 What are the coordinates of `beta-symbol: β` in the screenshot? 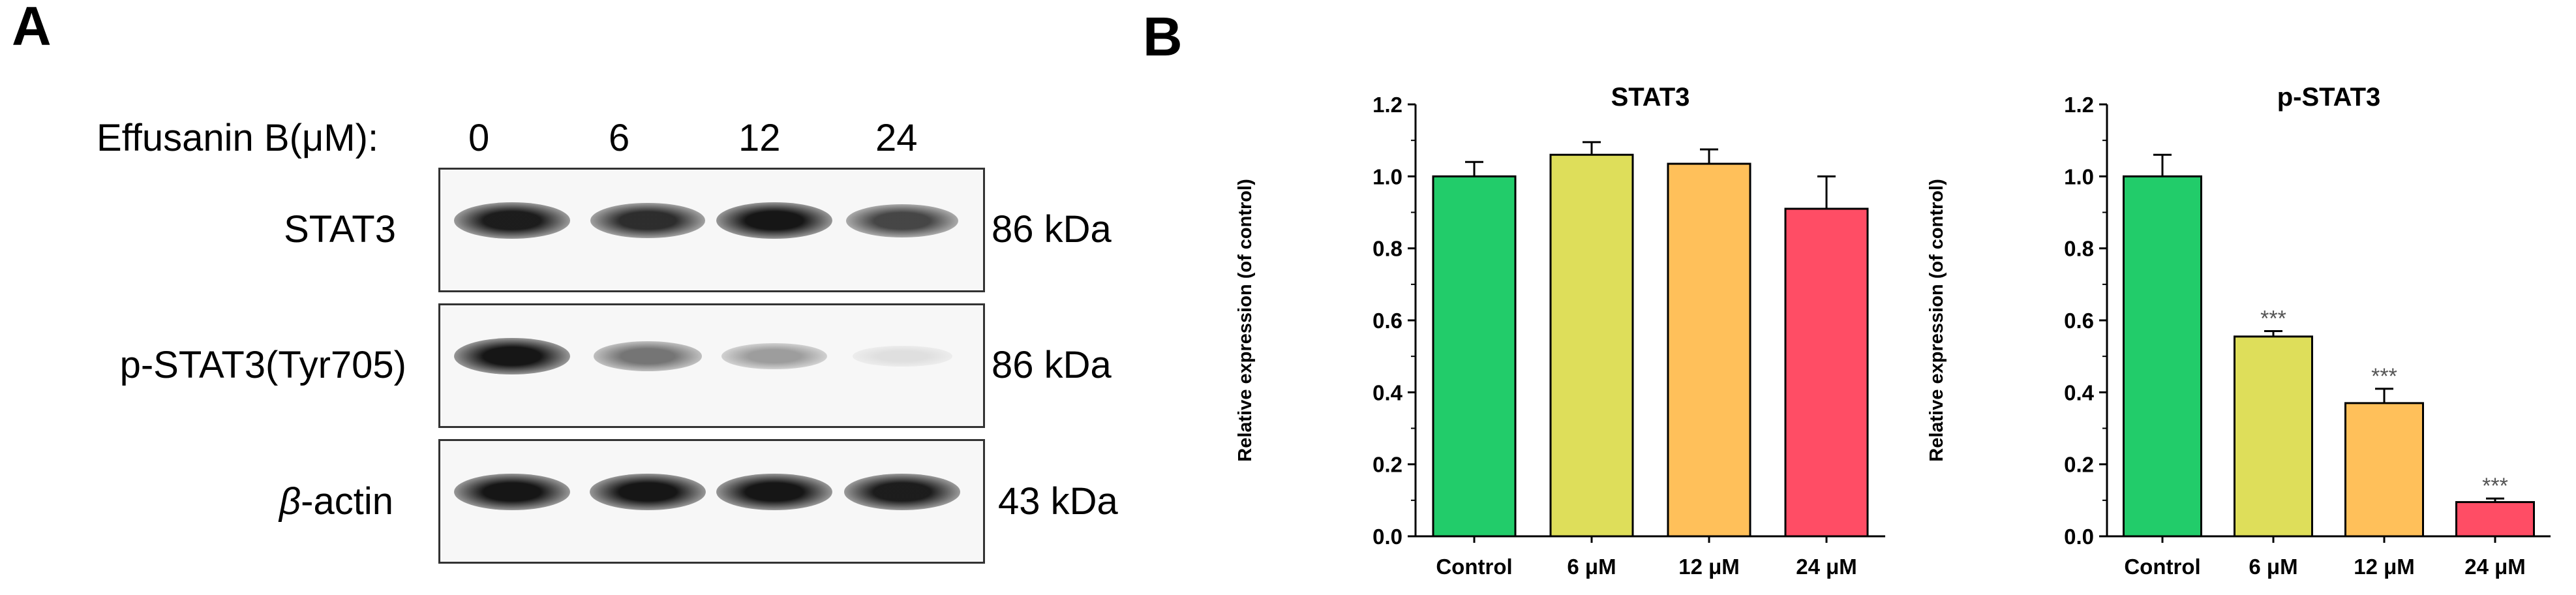 It's located at (290, 501).